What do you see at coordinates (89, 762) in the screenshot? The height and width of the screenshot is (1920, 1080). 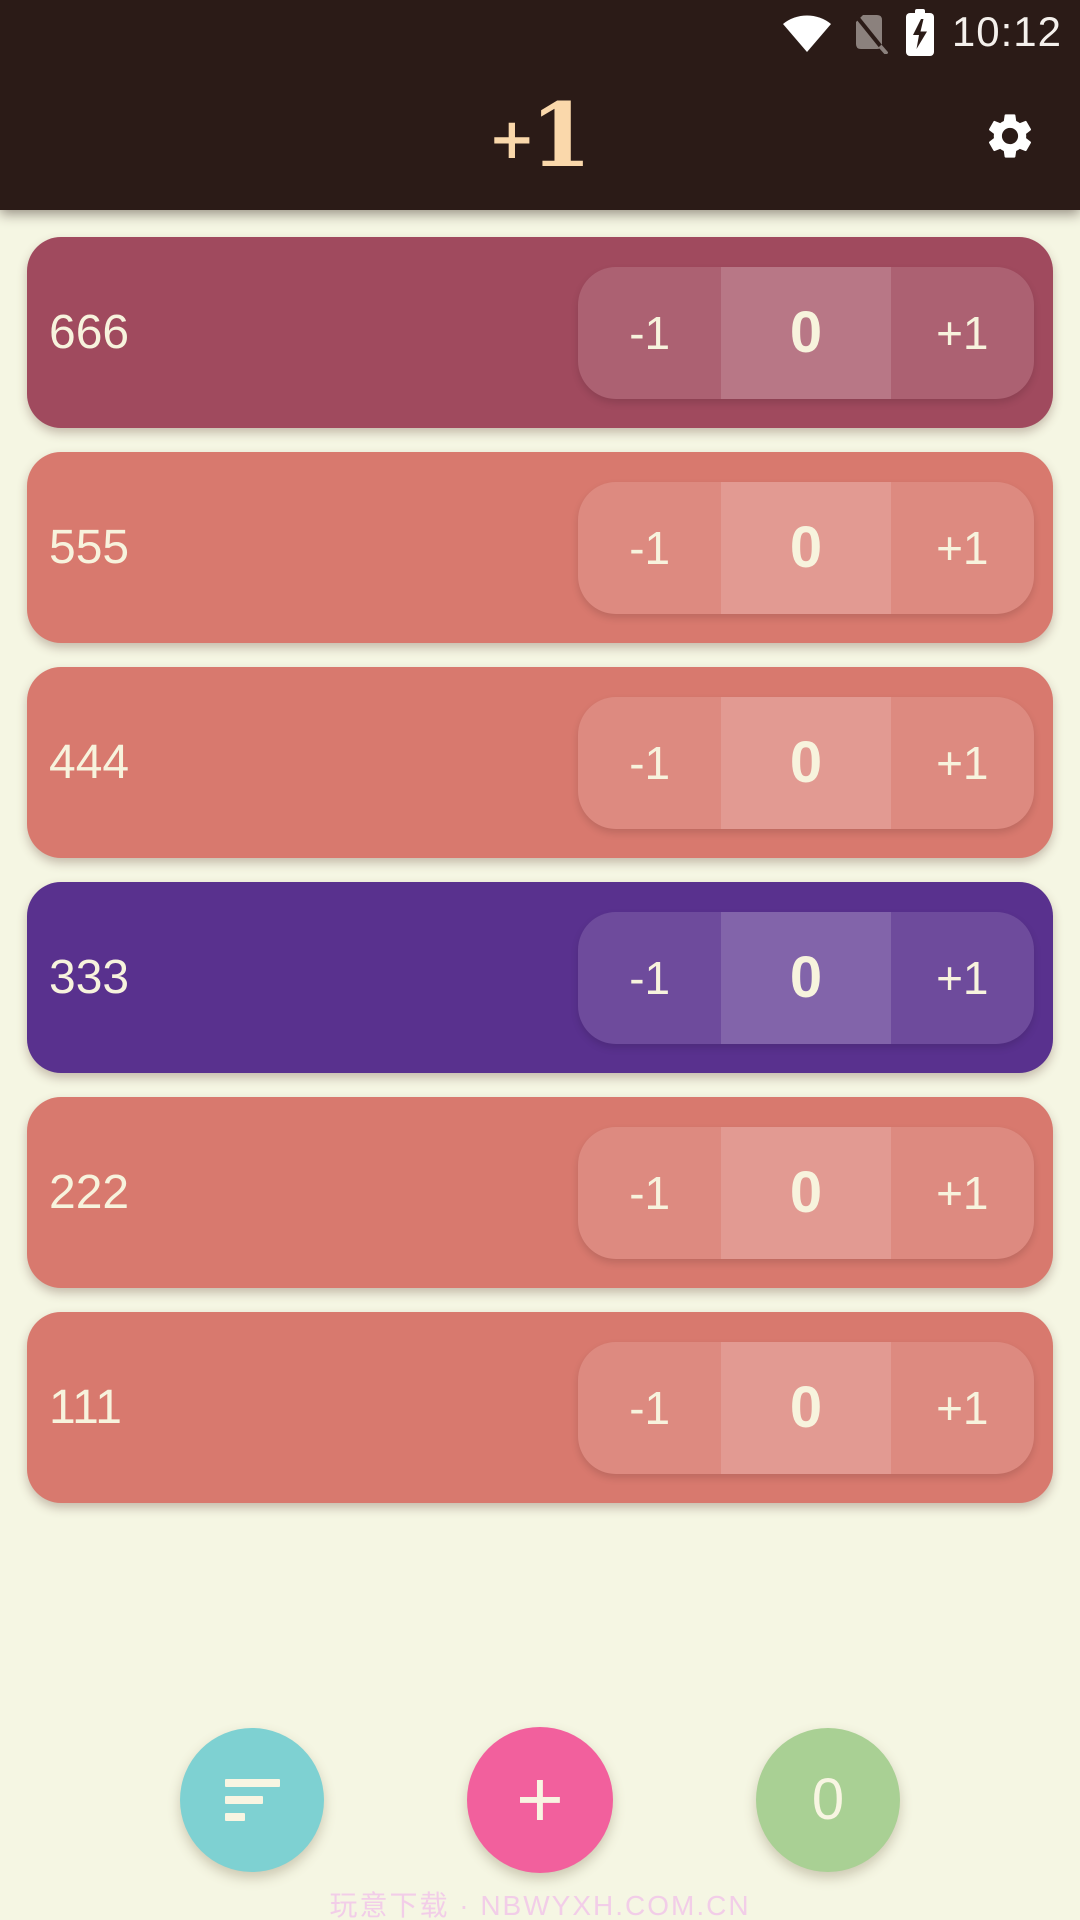 I see `counter-name: 444` at bounding box center [89, 762].